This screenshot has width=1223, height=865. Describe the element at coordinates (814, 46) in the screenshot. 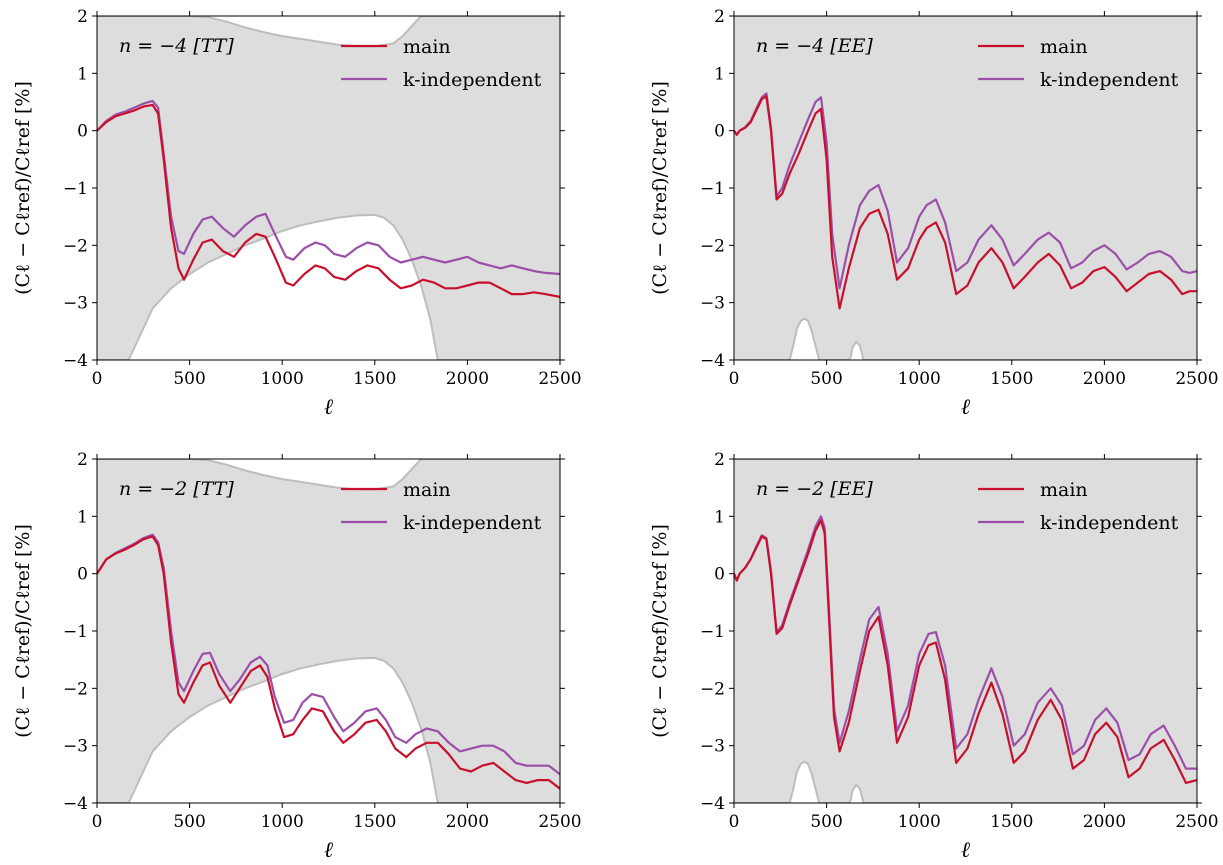

I see `panel-title: n = −4 [EE]` at that location.